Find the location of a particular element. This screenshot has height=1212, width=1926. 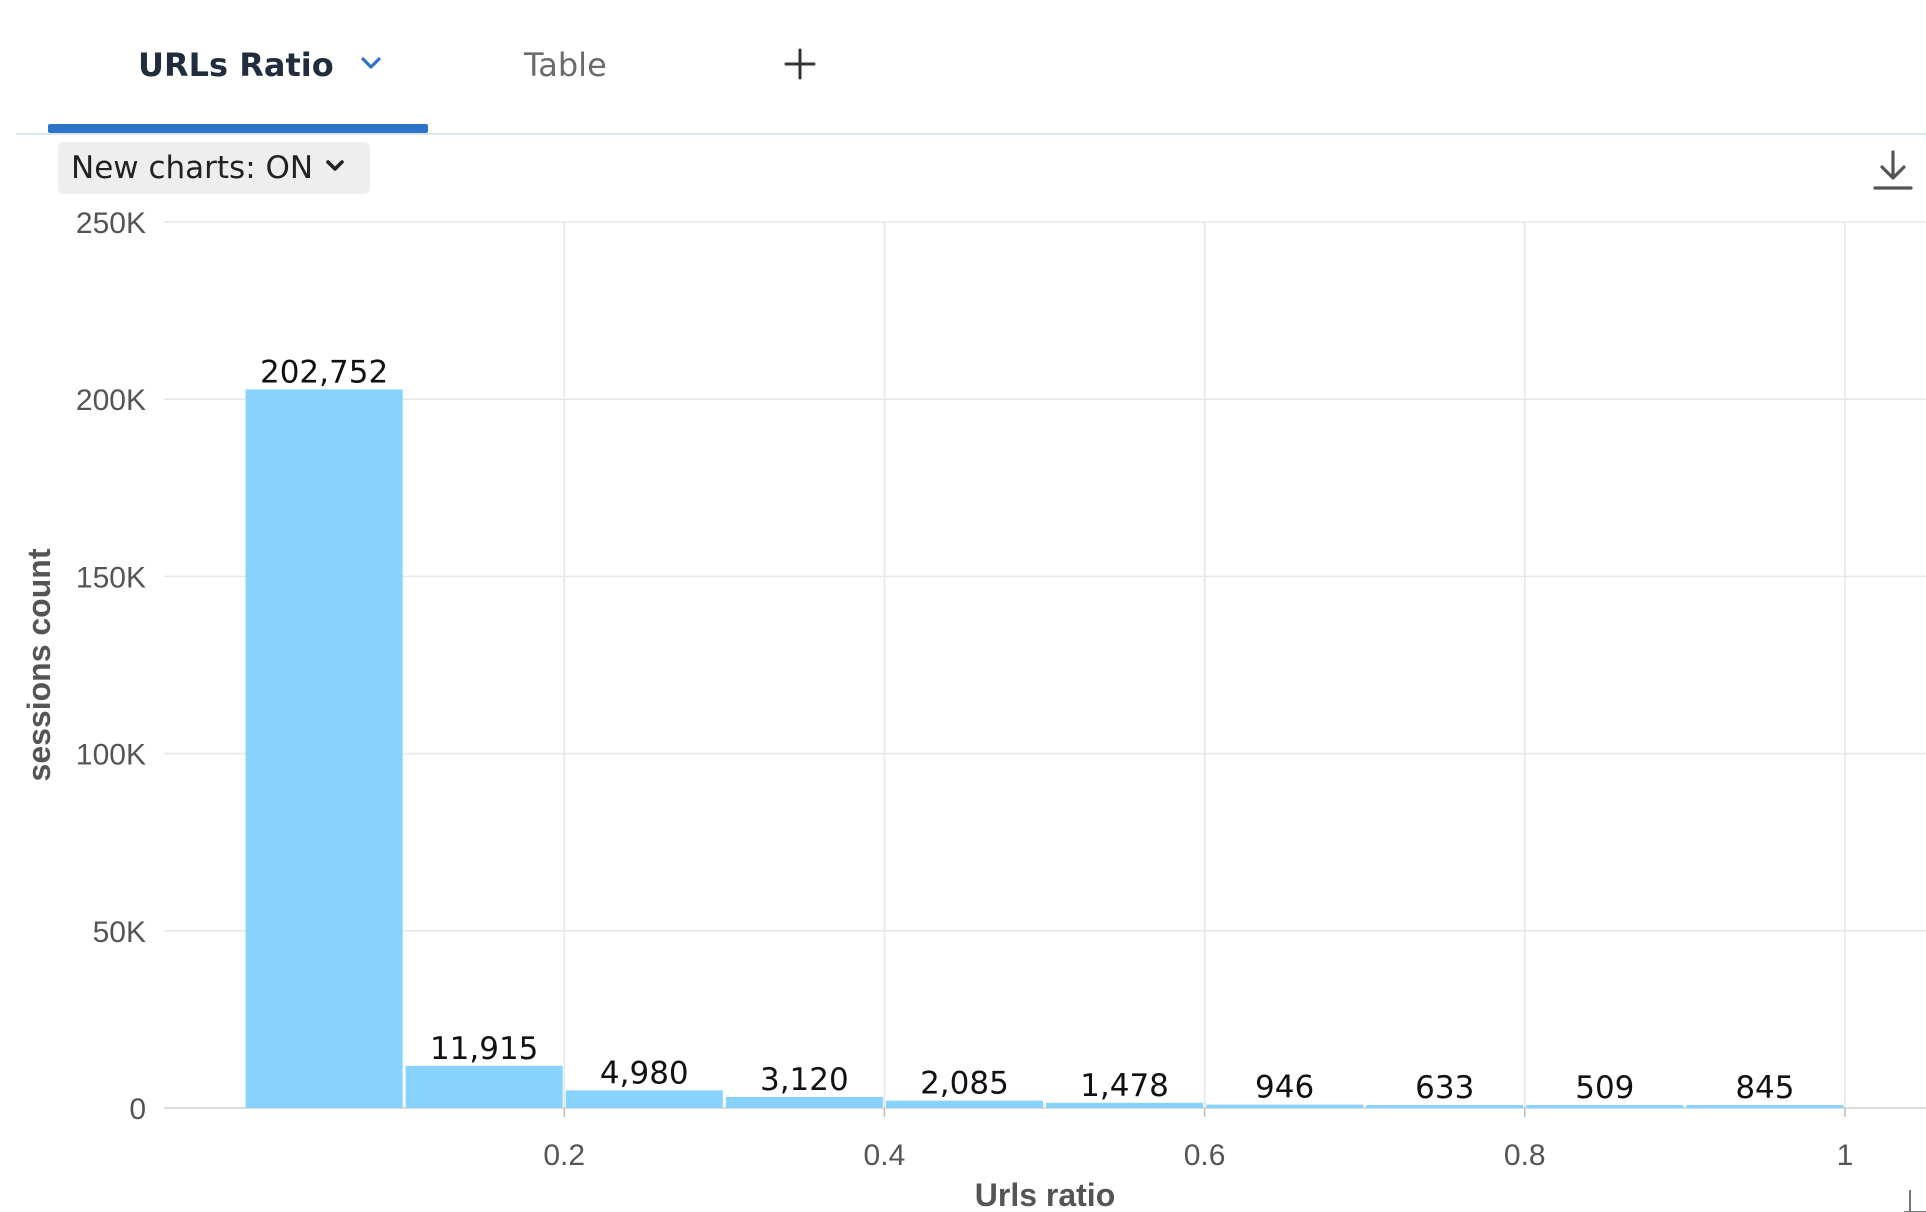

plus-icon is located at coordinates (800, 64).